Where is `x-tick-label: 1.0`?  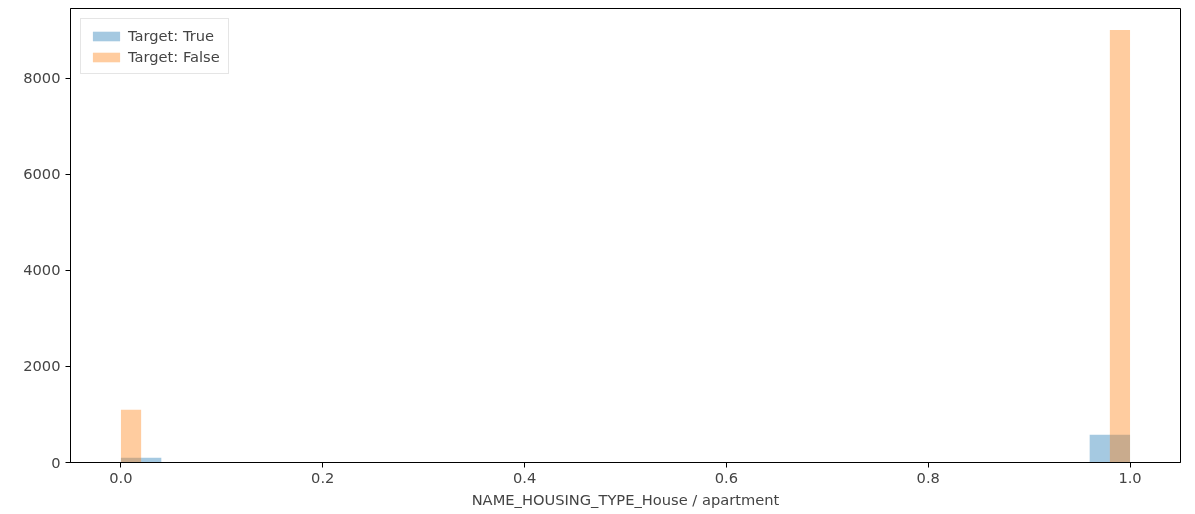 x-tick-label: 1.0 is located at coordinates (1130, 477).